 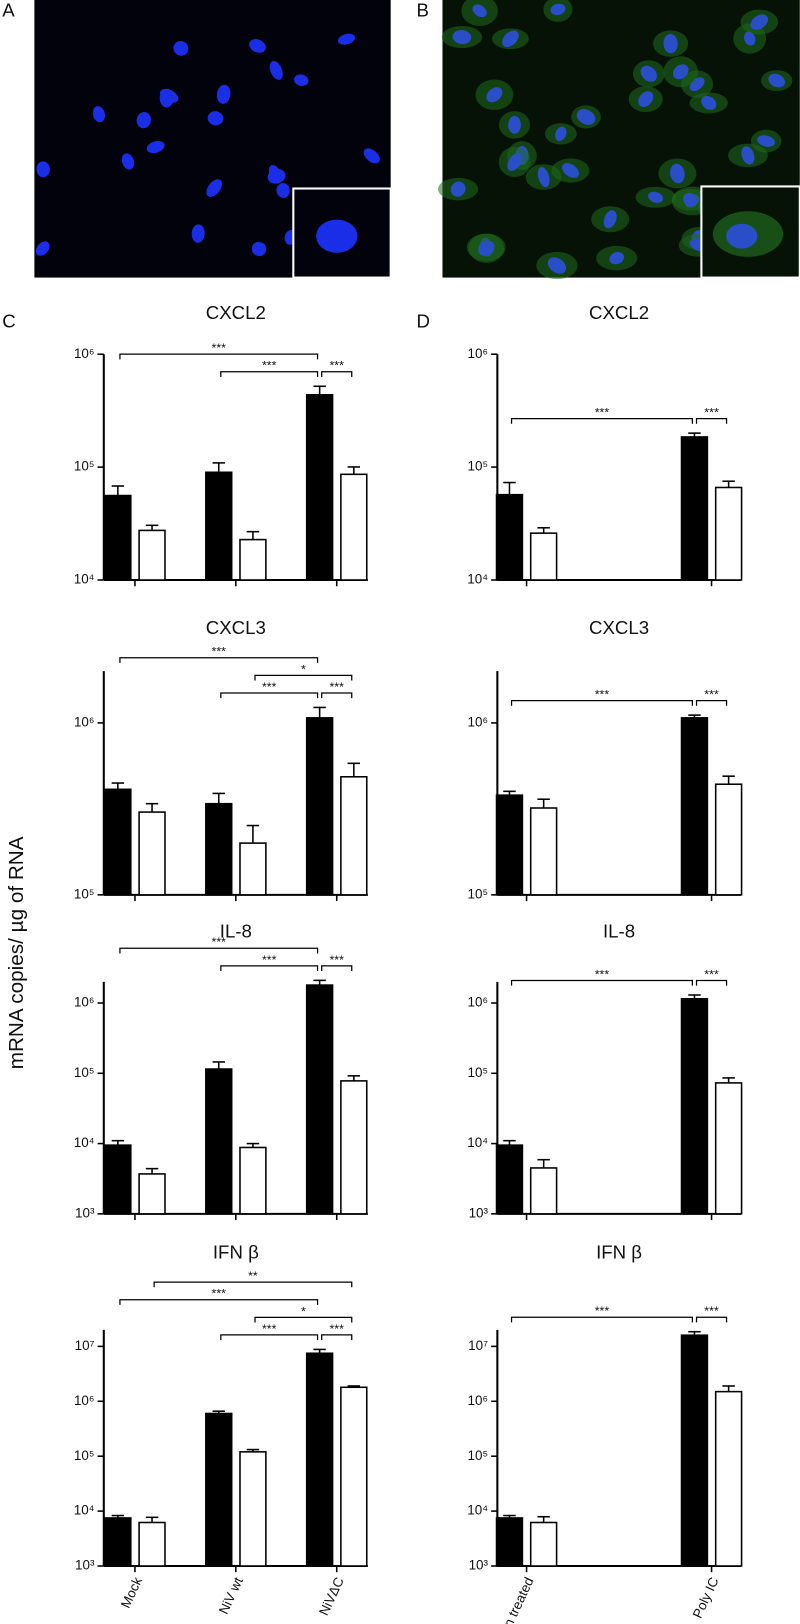 I want to click on x-tick-label: NiV wt, so click(x=231, y=1596).